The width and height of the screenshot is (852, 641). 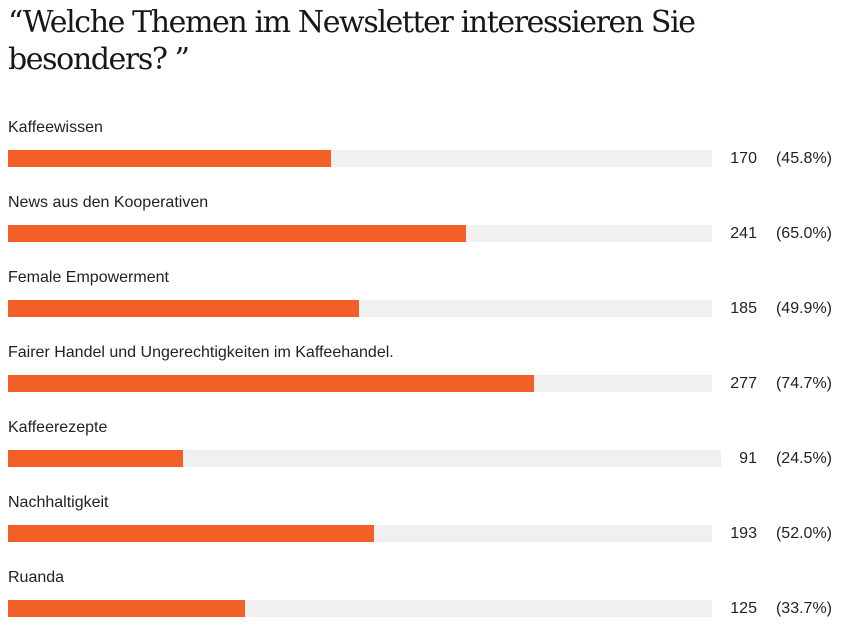 I want to click on bar-row: Kaffeerezepte 91 (24.5%), so click(x=426, y=453).